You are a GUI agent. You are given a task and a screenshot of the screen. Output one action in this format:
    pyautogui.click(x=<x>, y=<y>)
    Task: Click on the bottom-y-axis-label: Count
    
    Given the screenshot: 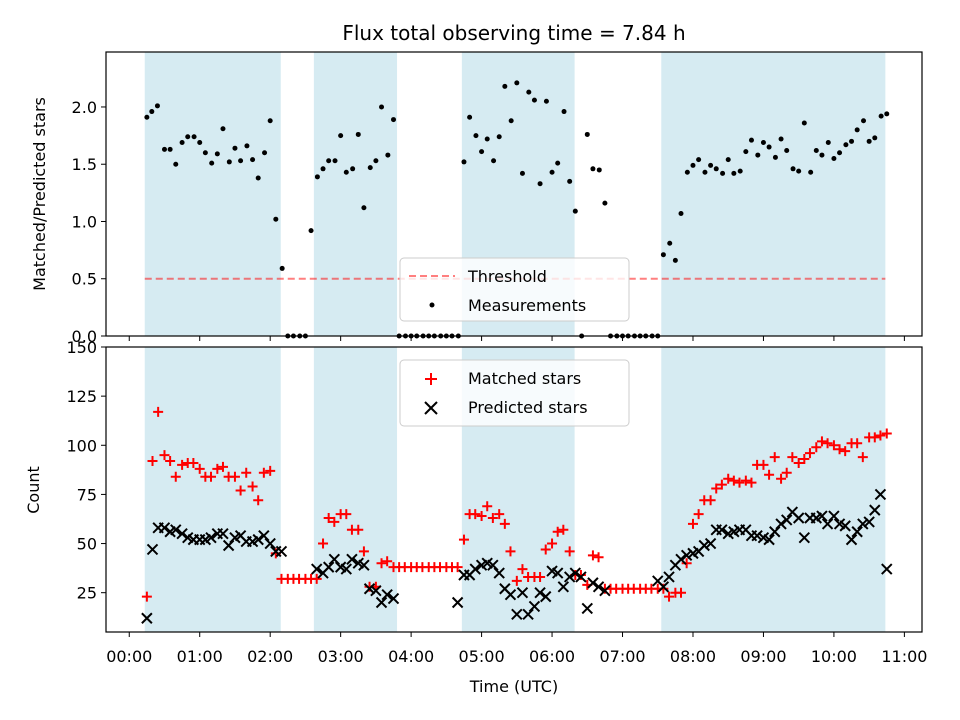 What is the action you would take?
    pyautogui.click(x=33, y=490)
    